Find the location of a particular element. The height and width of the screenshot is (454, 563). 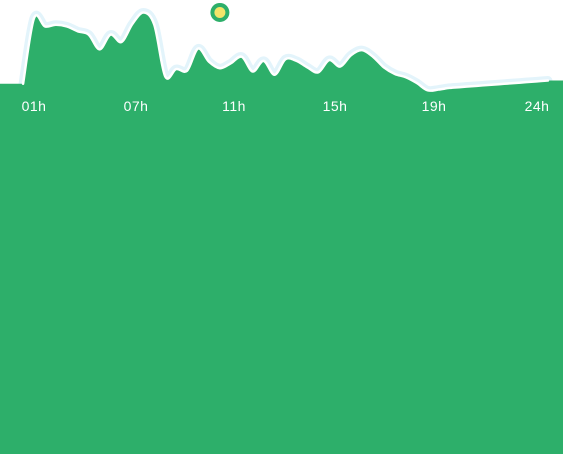

x-tick-label: 07h is located at coordinates (136, 106).